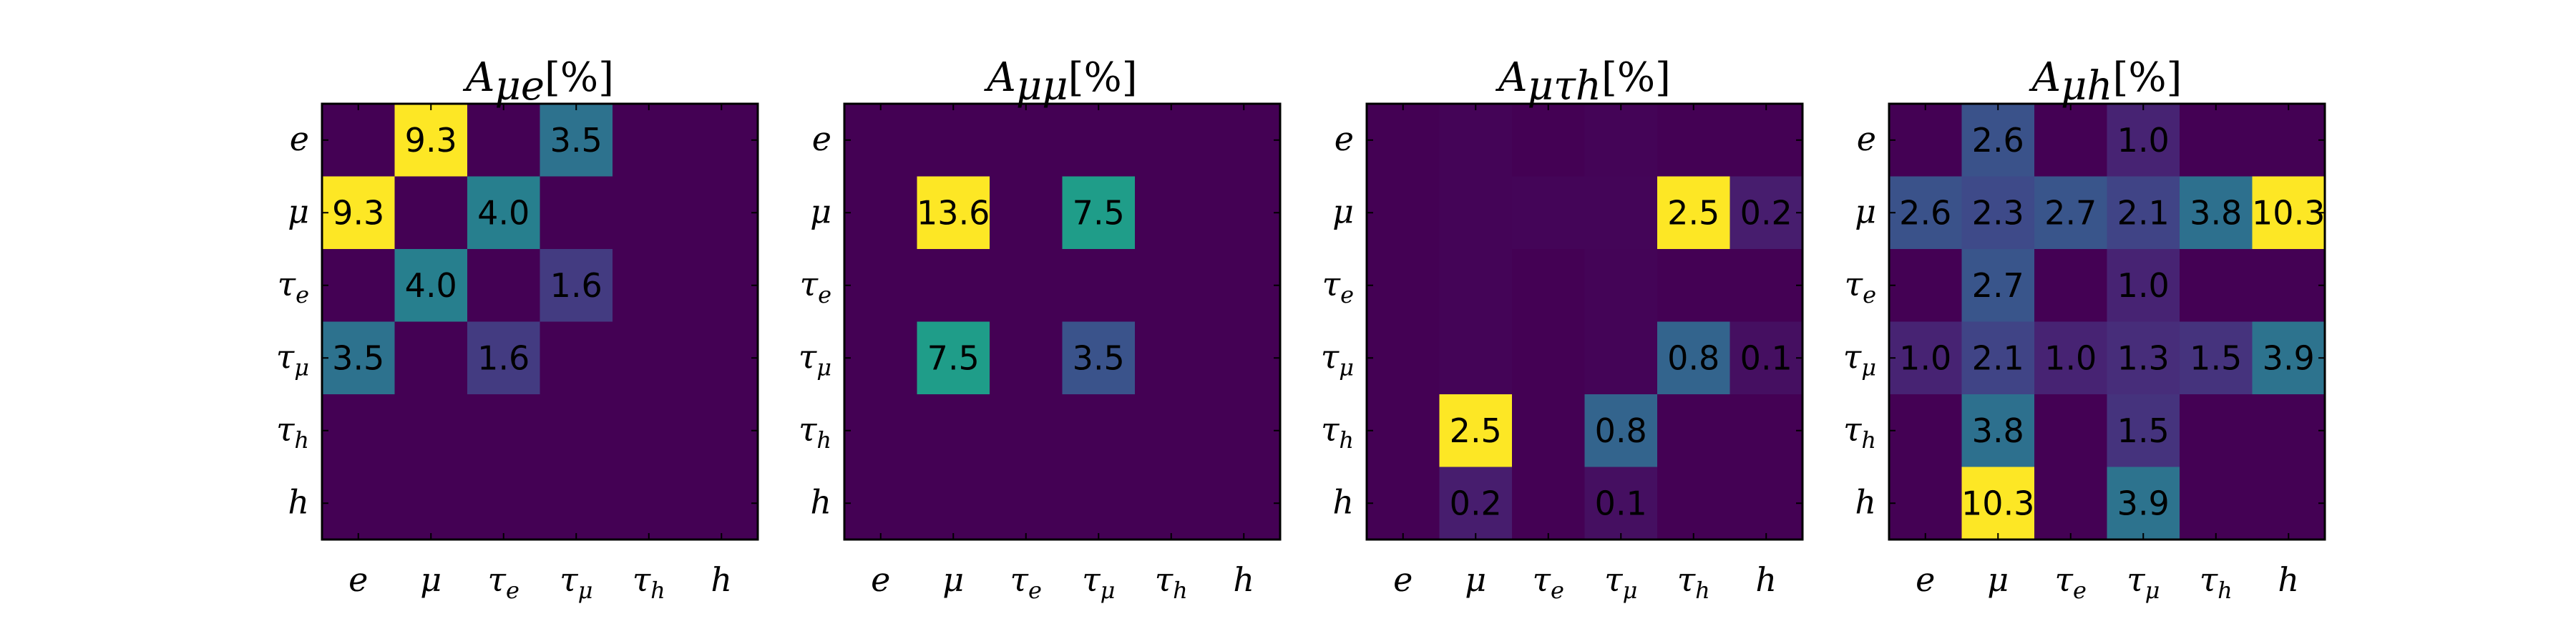  I want to click on cell-value-label: 2.5, so click(1476, 430).